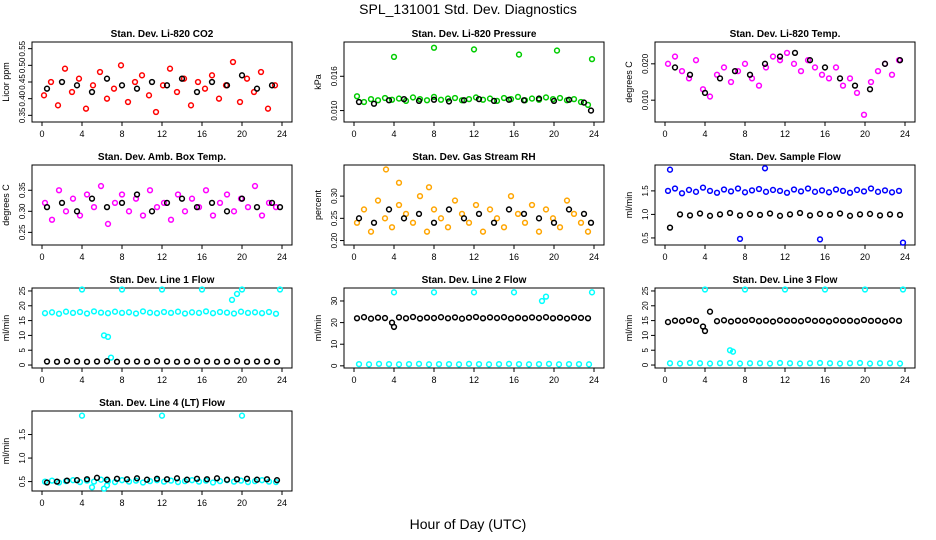  What do you see at coordinates (468, 524) in the screenshot?
I see `figure-x-axis-label: Hour of Day (UTC)` at bounding box center [468, 524].